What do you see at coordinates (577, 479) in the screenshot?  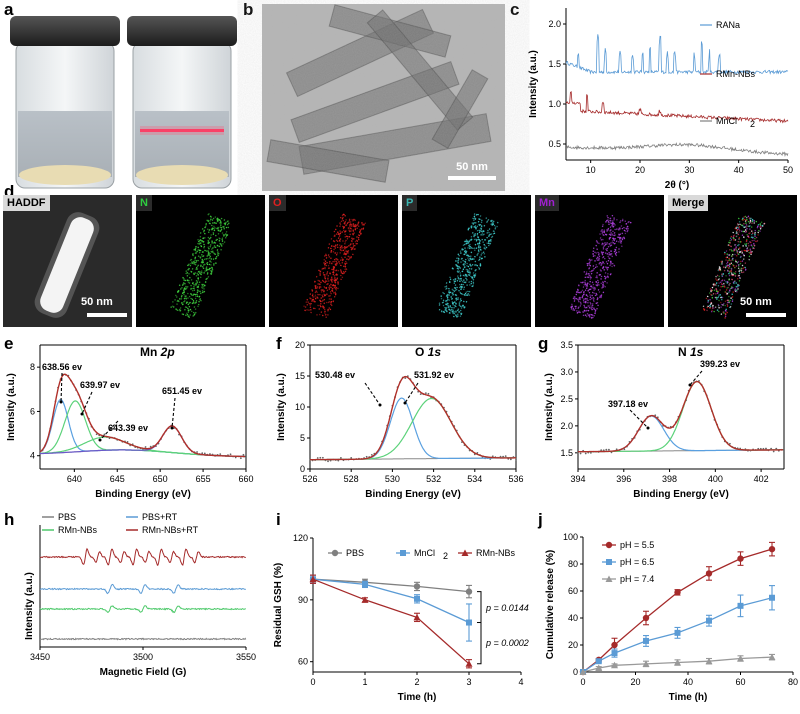 I see `x-tick-label: 394` at bounding box center [577, 479].